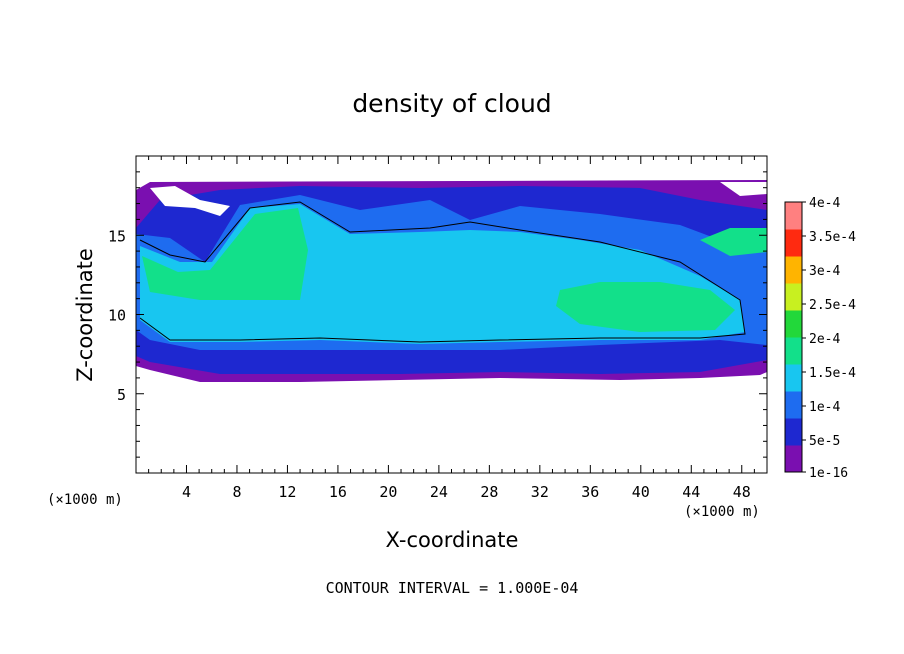  What do you see at coordinates (824, 441) in the screenshot?
I see `colorbar-label: 5e-5` at bounding box center [824, 441].